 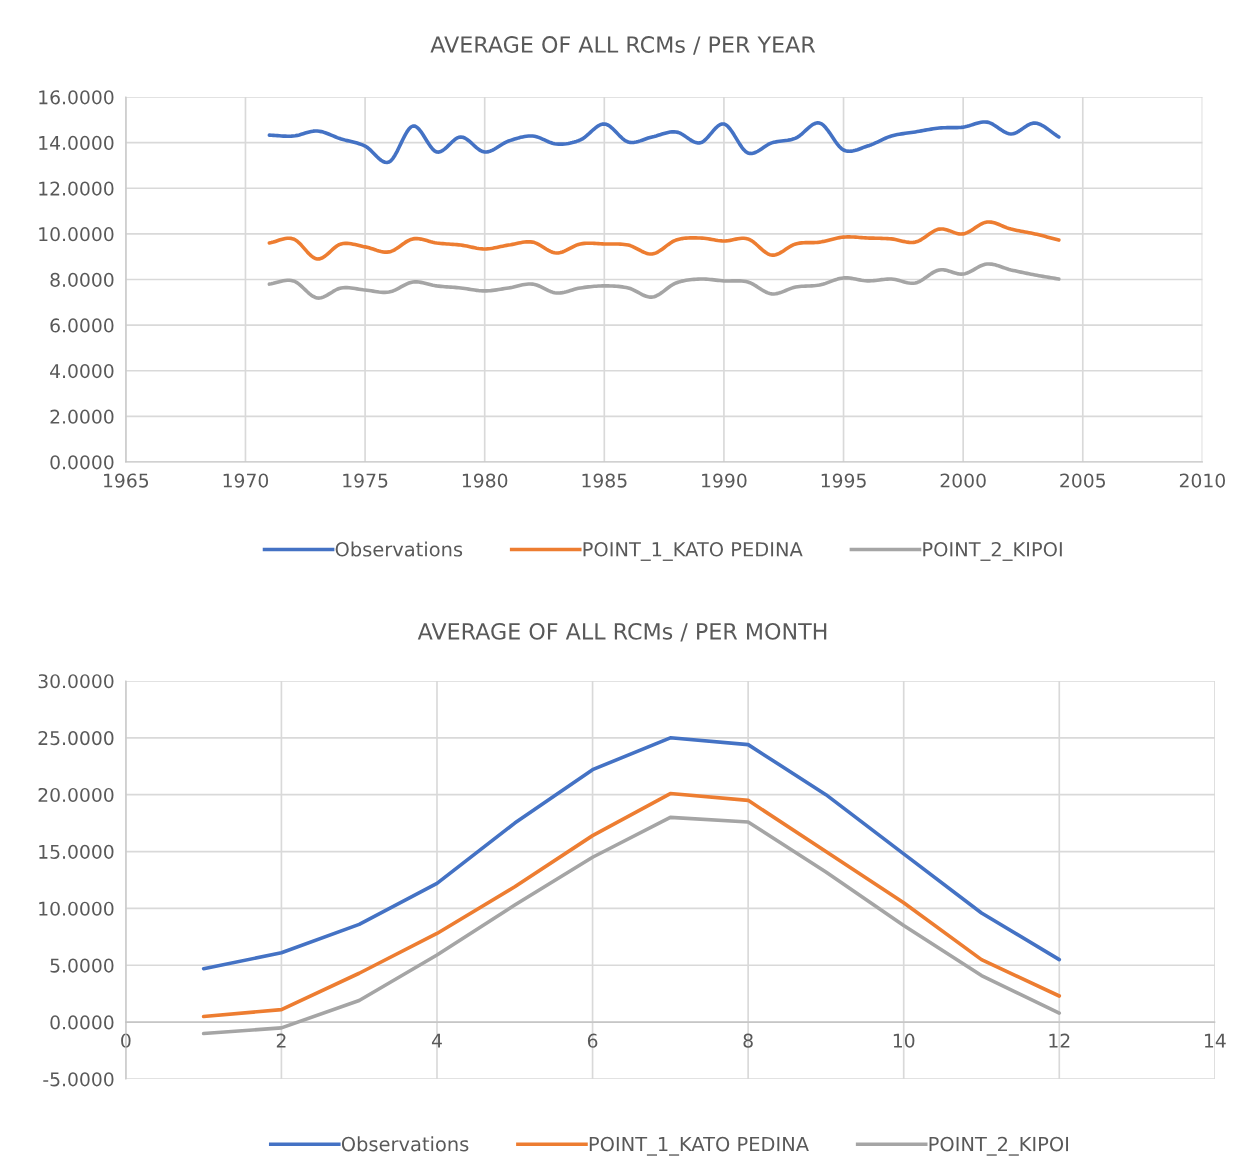 What do you see at coordinates (76, 851) in the screenshot?
I see `y-tick-label: 15.0000` at bounding box center [76, 851].